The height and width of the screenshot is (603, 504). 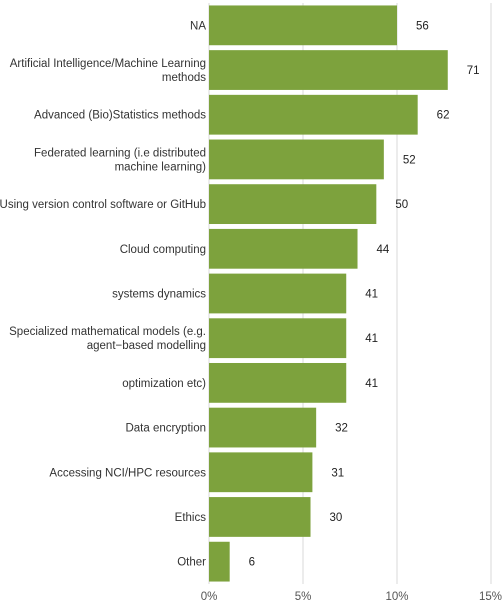 I want to click on category-label-line: Advanced (Bio)Statistics methods, so click(x=120, y=116).